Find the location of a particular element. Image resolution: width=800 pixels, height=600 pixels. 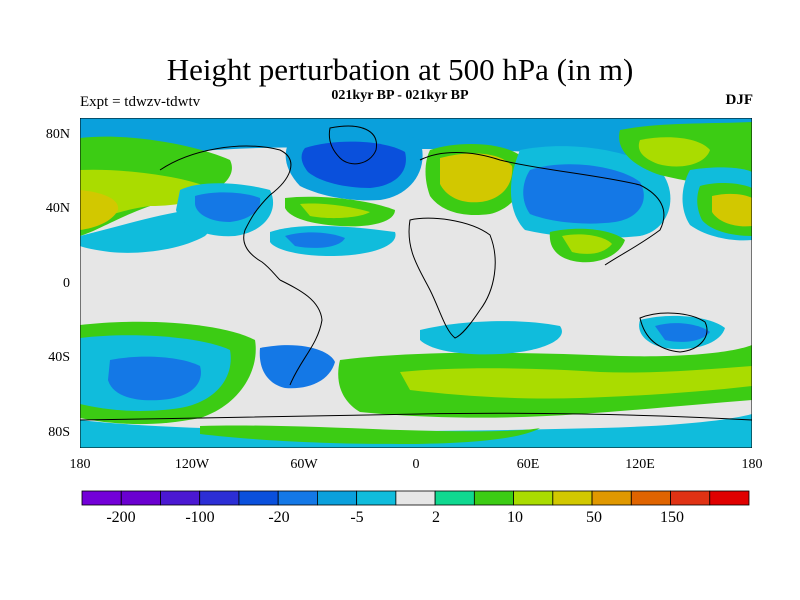

west-edge-yellow is located at coordinates (99, 210).